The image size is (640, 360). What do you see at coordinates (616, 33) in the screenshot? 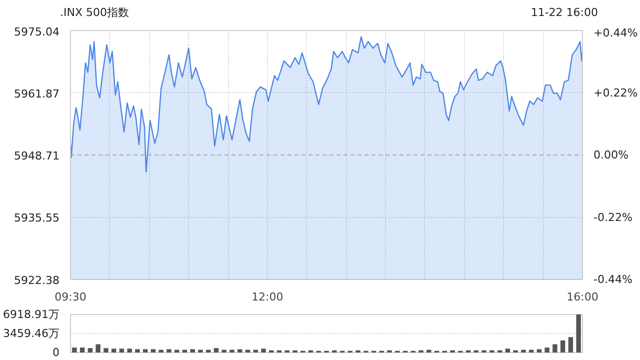
I see `y2-tick-label: +0.44%` at bounding box center [616, 33].